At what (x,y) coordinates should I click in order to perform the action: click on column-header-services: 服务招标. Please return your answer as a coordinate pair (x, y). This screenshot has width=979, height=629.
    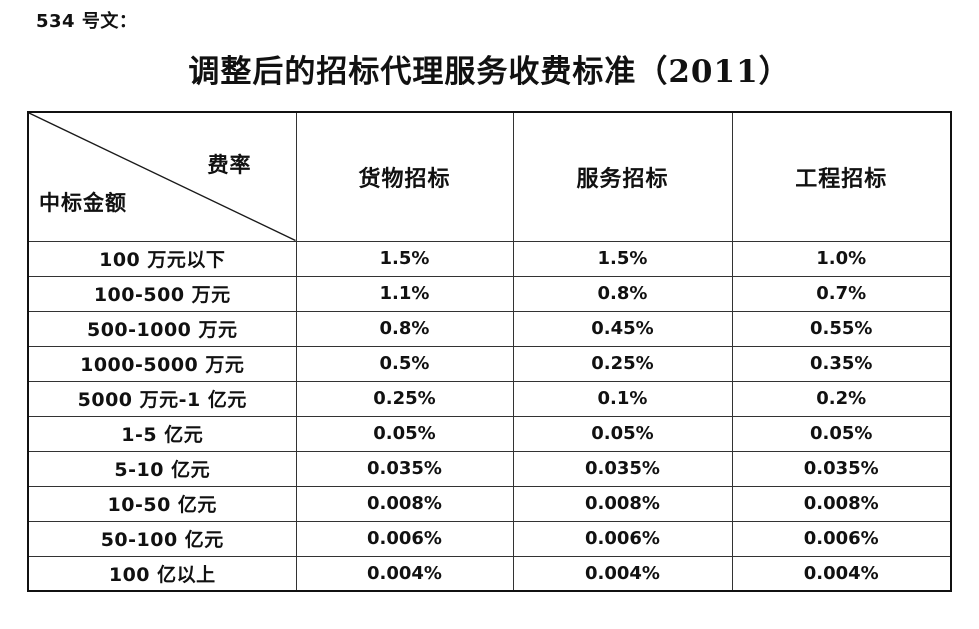
    Looking at the image, I should click on (622, 176).